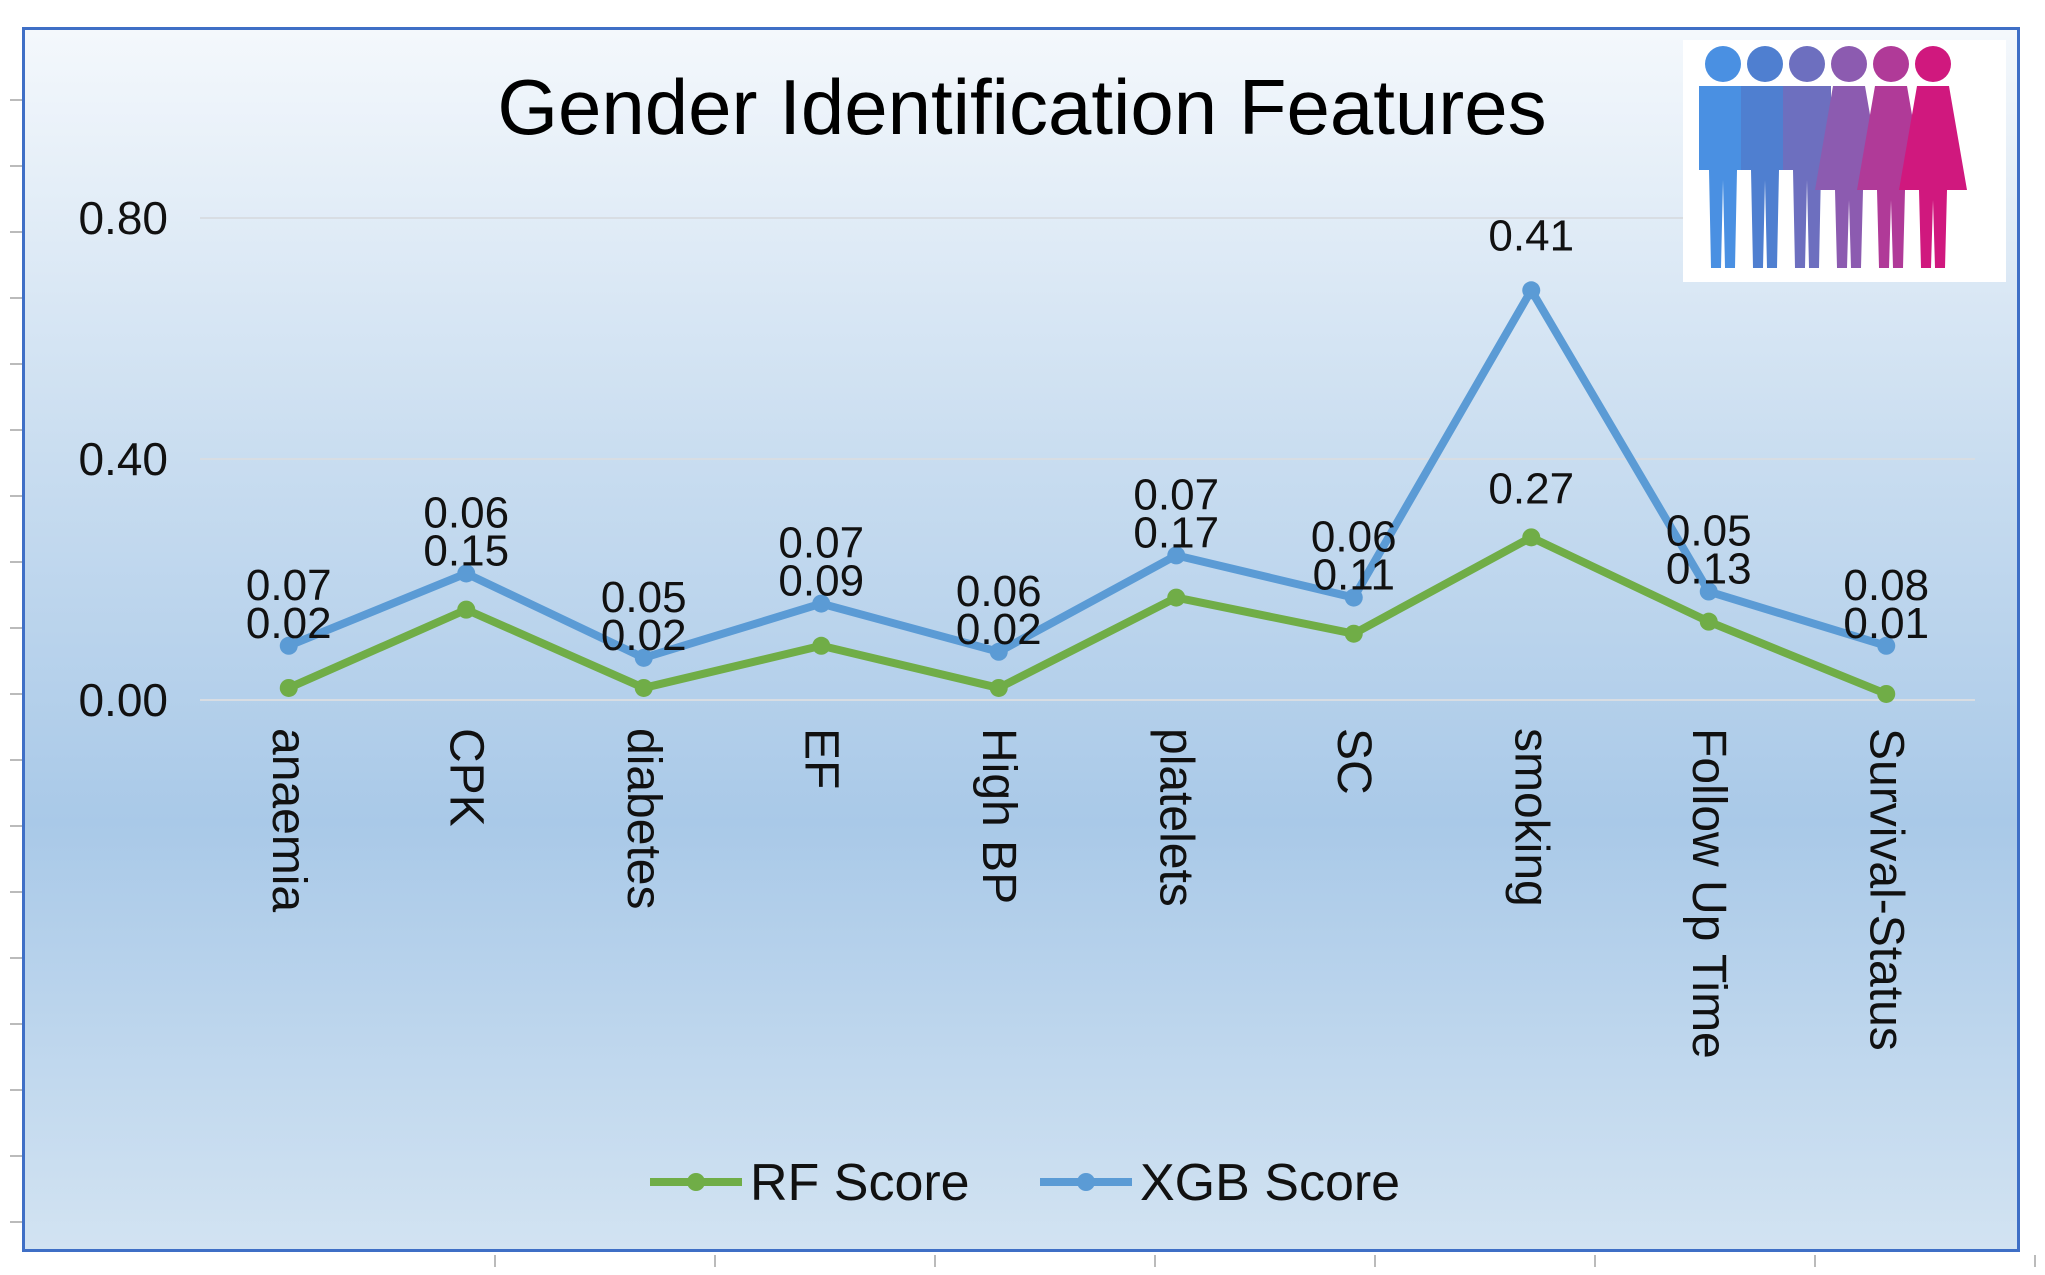 The width and height of the screenshot is (2045, 1275). I want to click on y-axis-tick-labels: 0.00 0.40 0.80, so click(123, 459).